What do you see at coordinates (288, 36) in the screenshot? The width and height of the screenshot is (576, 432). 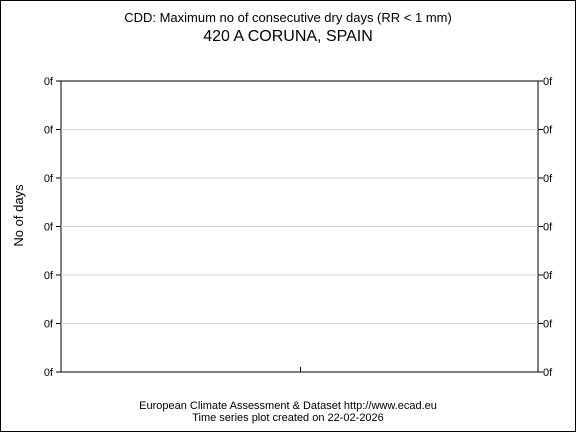 I see `chart-subtitle: 420 A CORUNA, SPAIN` at bounding box center [288, 36].